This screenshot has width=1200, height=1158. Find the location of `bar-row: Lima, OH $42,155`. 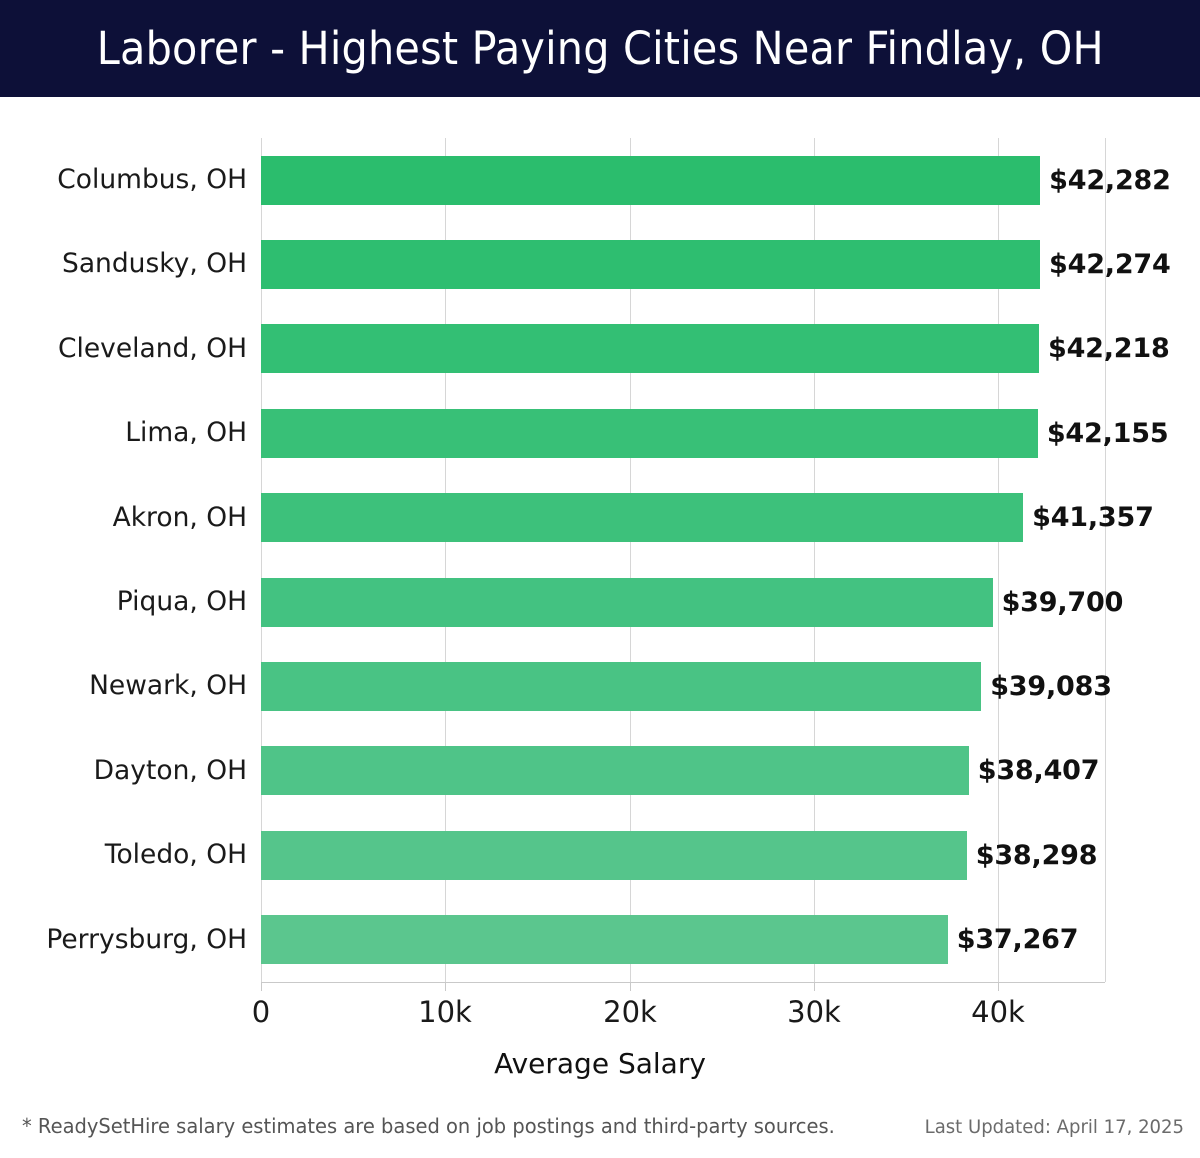

bar-row: Lima, OH $42,155 is located at coordinates (600, 433).